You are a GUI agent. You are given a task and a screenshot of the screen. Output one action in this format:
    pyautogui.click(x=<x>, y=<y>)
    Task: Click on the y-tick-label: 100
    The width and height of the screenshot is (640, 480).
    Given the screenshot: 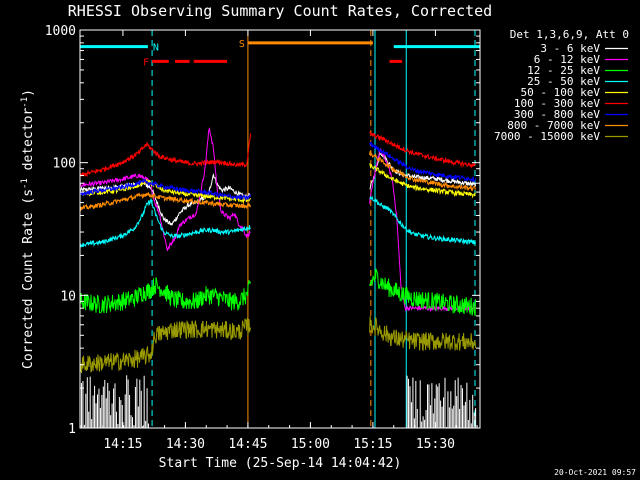 What is the action you would take?
    pyautogui.click(x=64, y=164)
    